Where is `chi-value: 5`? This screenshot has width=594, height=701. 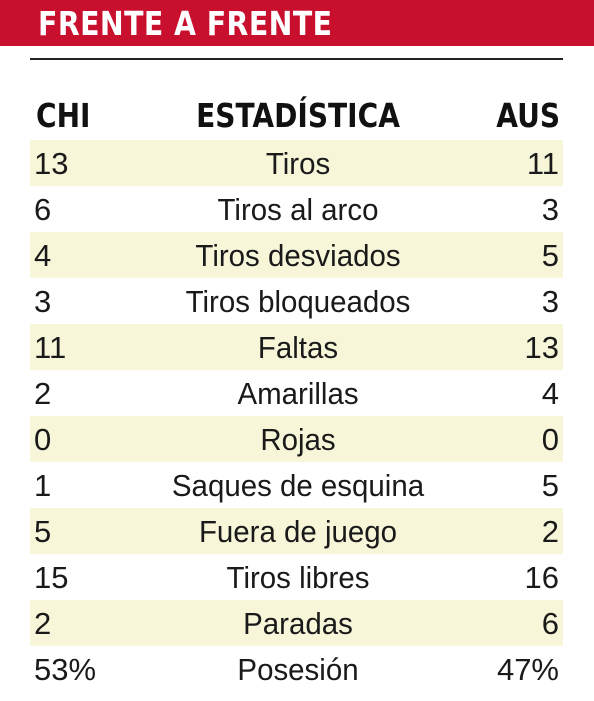 chi-value: 5 is located at coordinates (43, 531).